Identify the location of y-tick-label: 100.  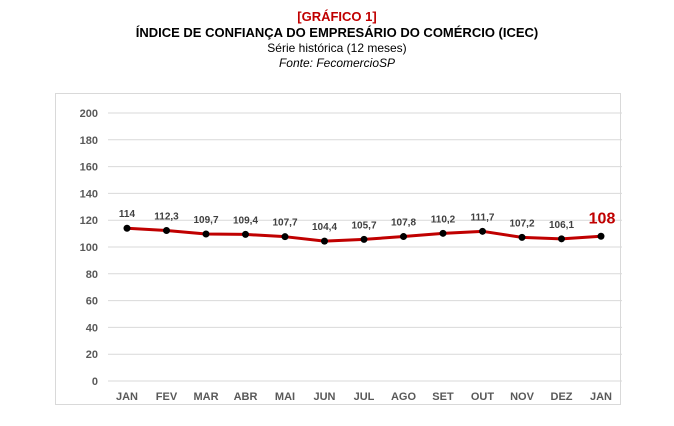
(89, 248).